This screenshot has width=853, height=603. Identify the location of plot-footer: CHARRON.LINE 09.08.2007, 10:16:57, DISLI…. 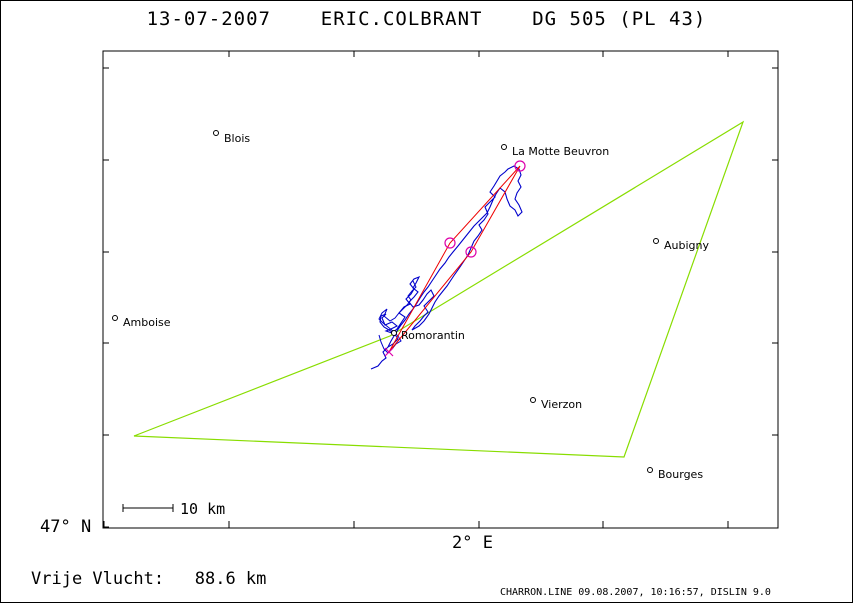
(635, 592).